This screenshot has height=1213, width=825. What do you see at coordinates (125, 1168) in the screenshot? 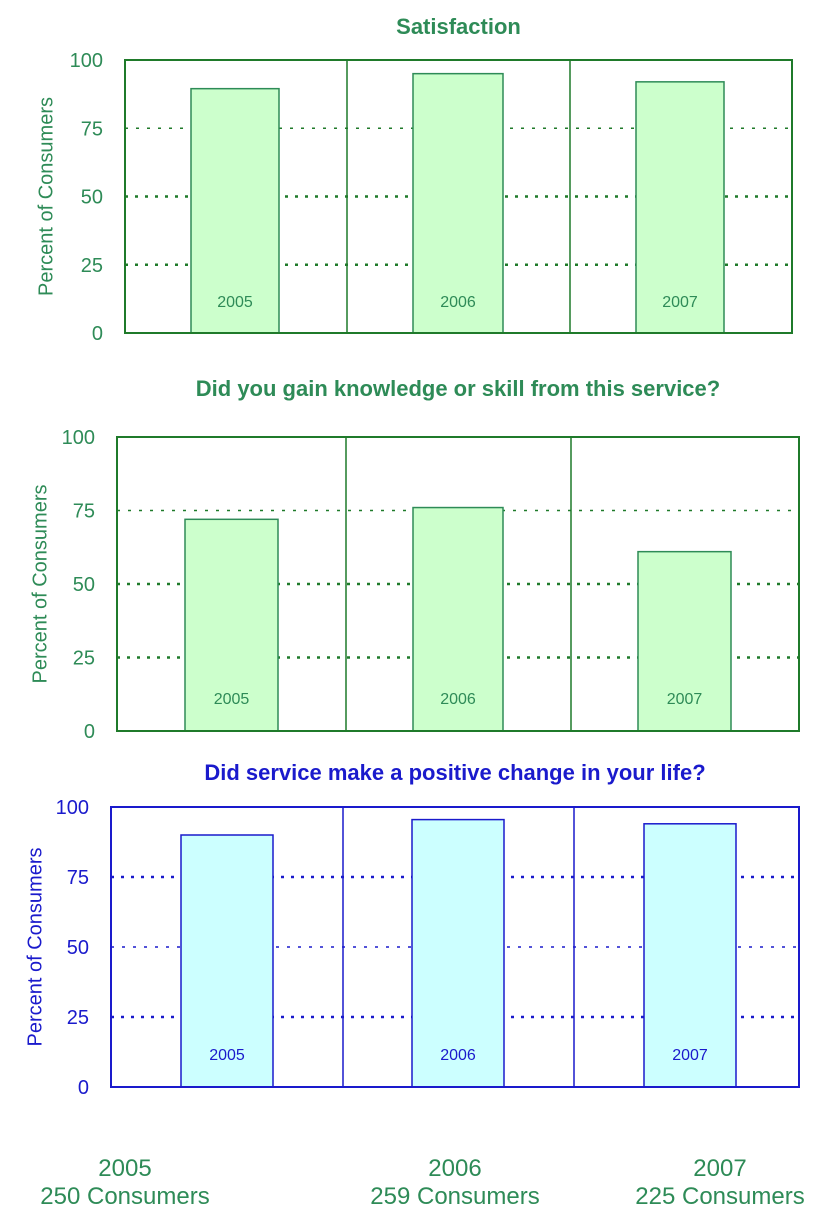
I see `footer-year: 2005` at bounding box center [125, 1168].